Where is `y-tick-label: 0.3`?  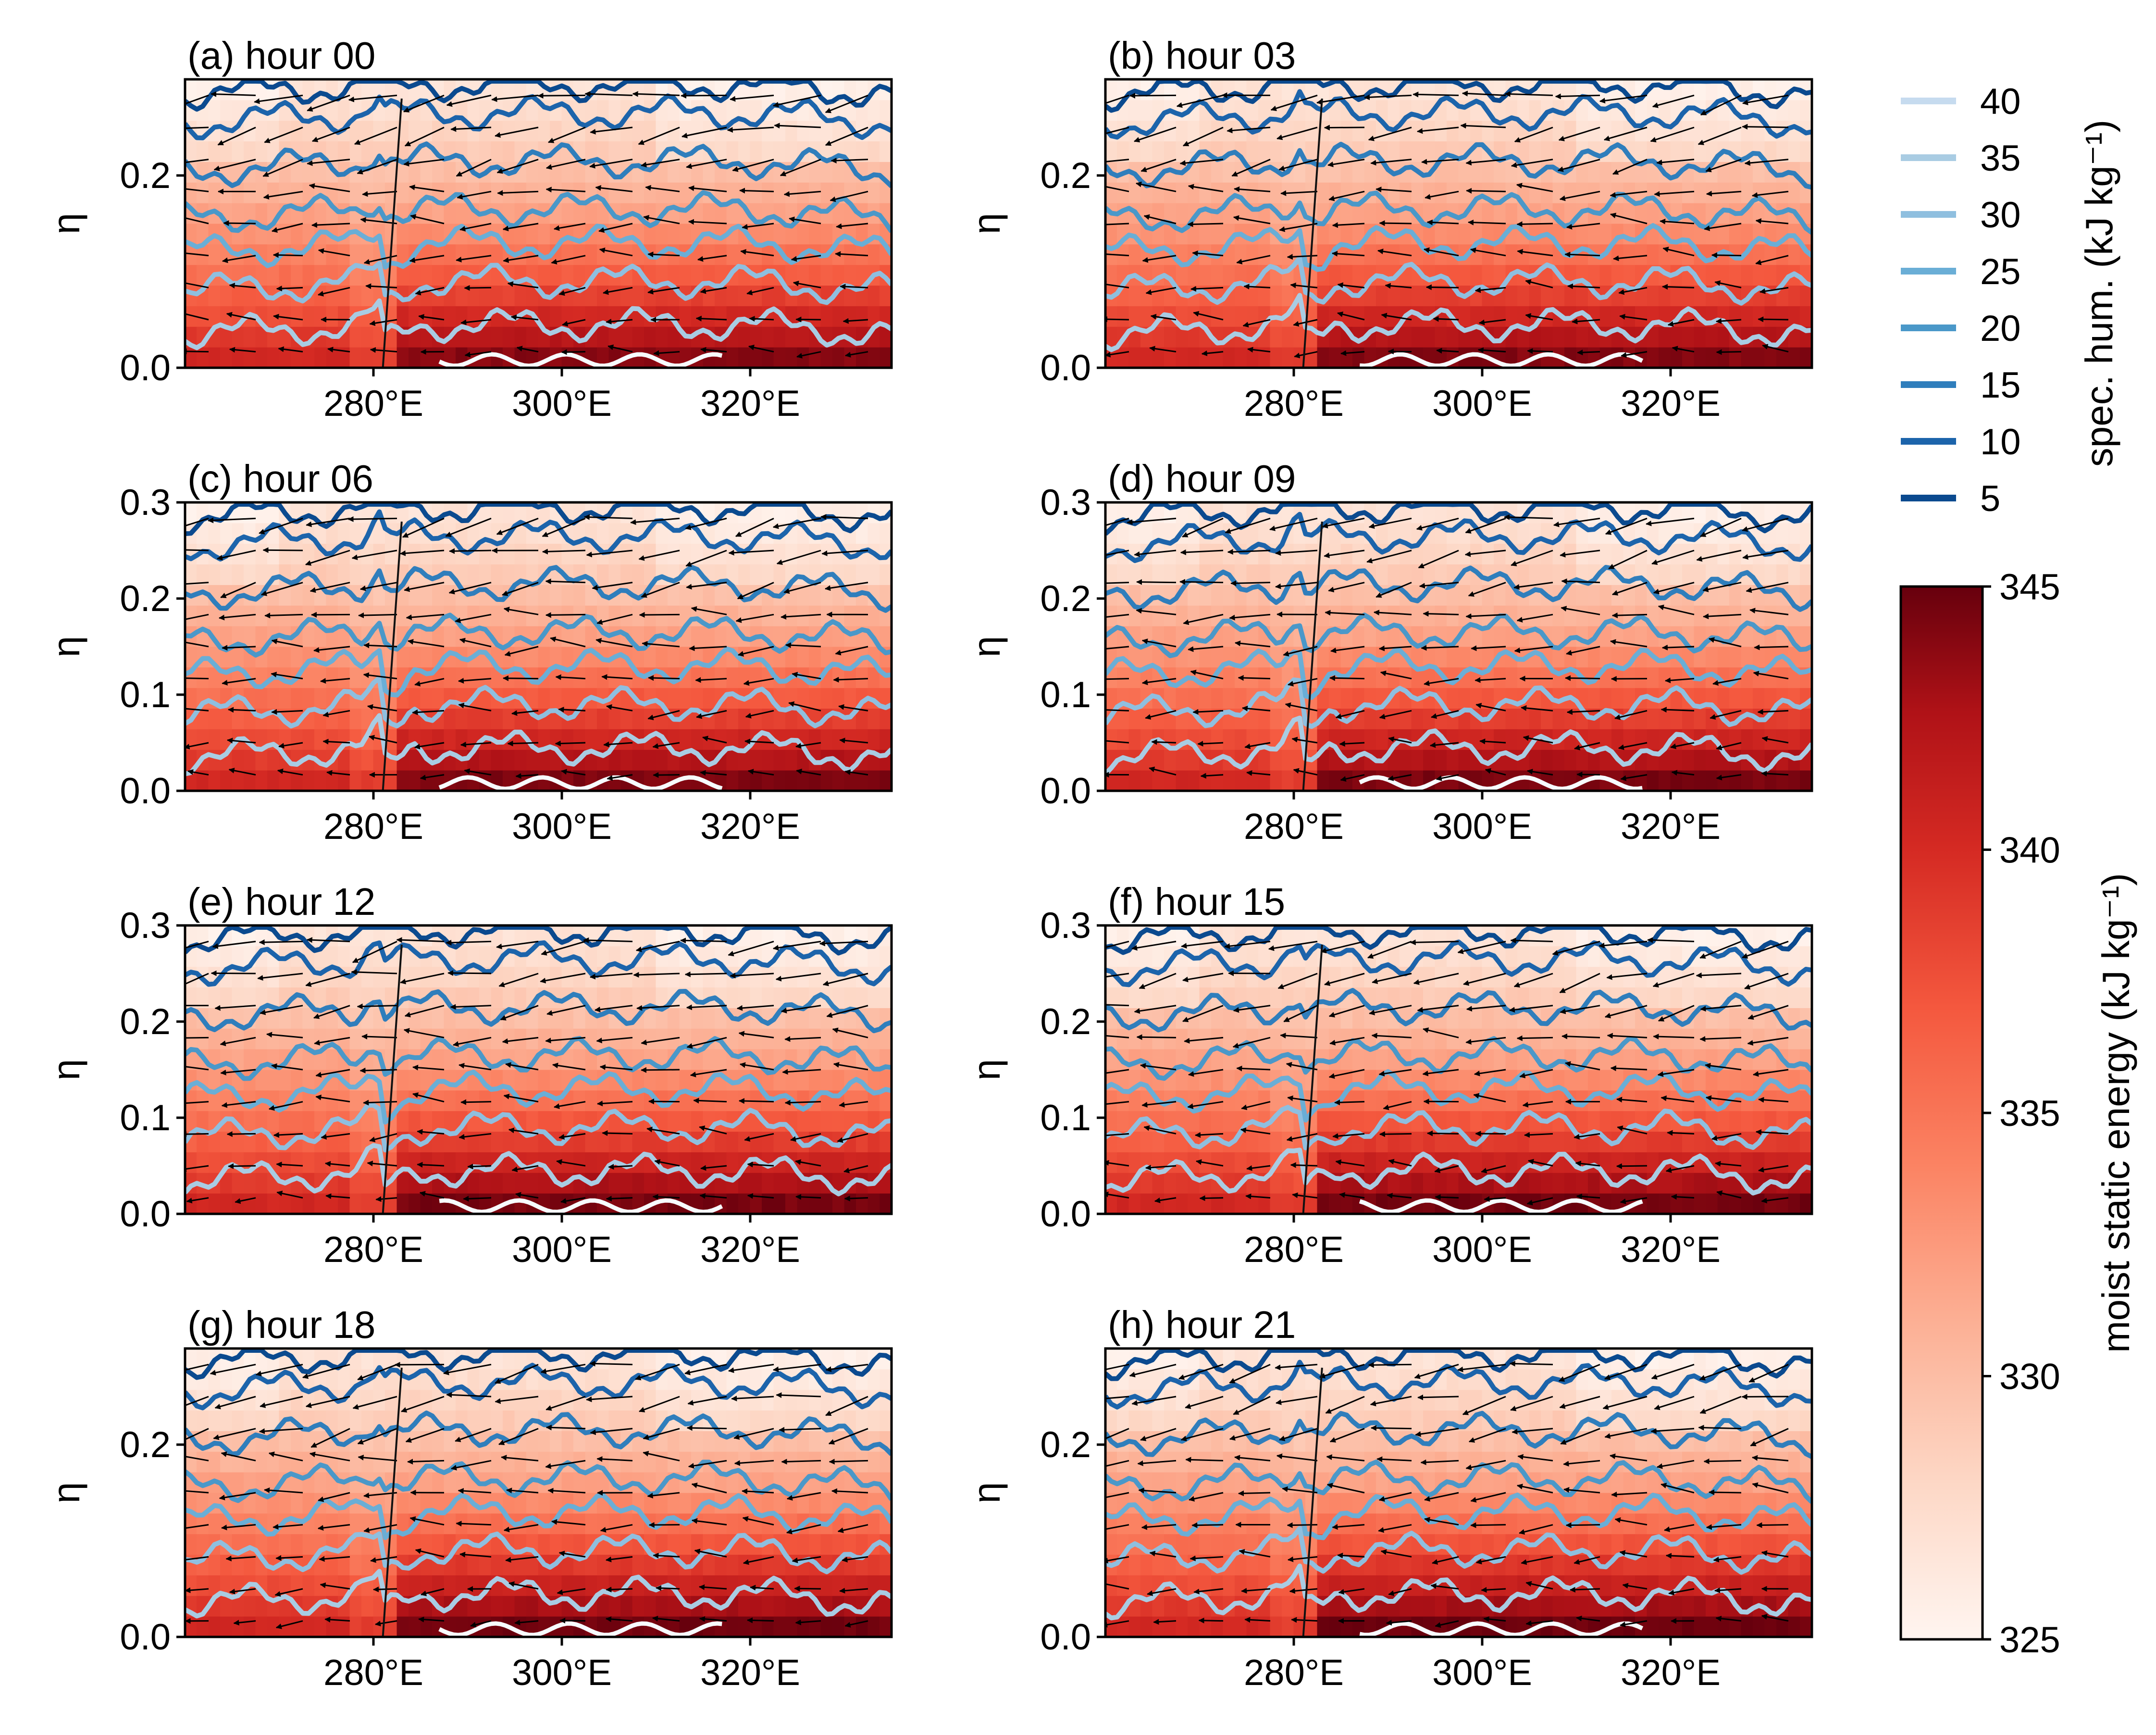 y-tick-label: 0.3 is located at coordinates (1065, 502).